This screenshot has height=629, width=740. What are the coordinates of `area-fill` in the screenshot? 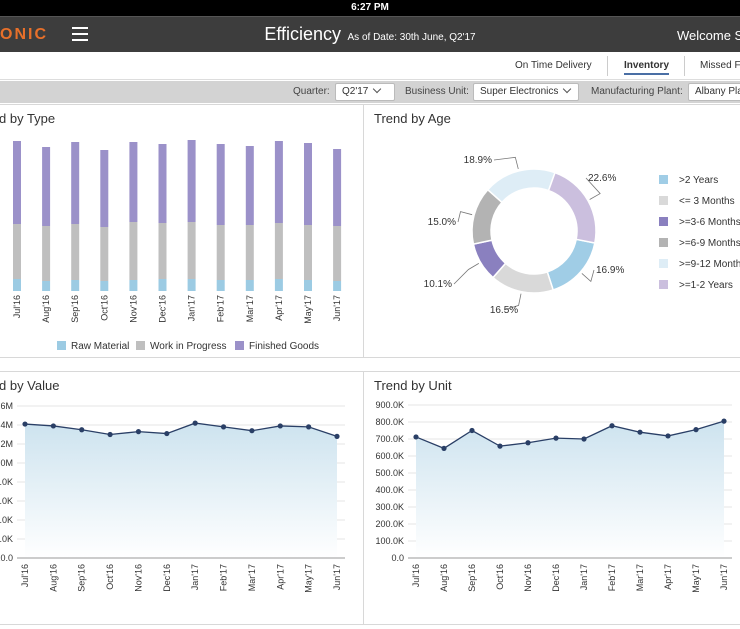 It's located at (570, 489).